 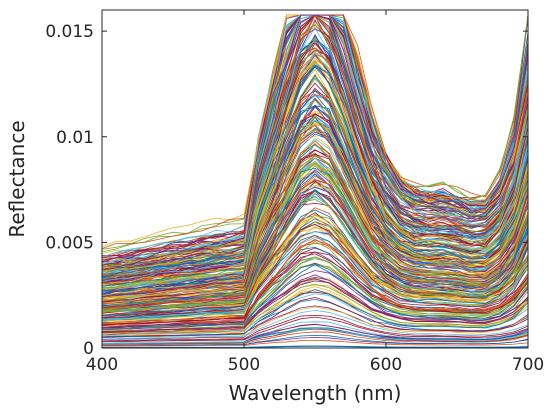 I want to click on y-tick-label: 0.005, so click(x=69, y=243).